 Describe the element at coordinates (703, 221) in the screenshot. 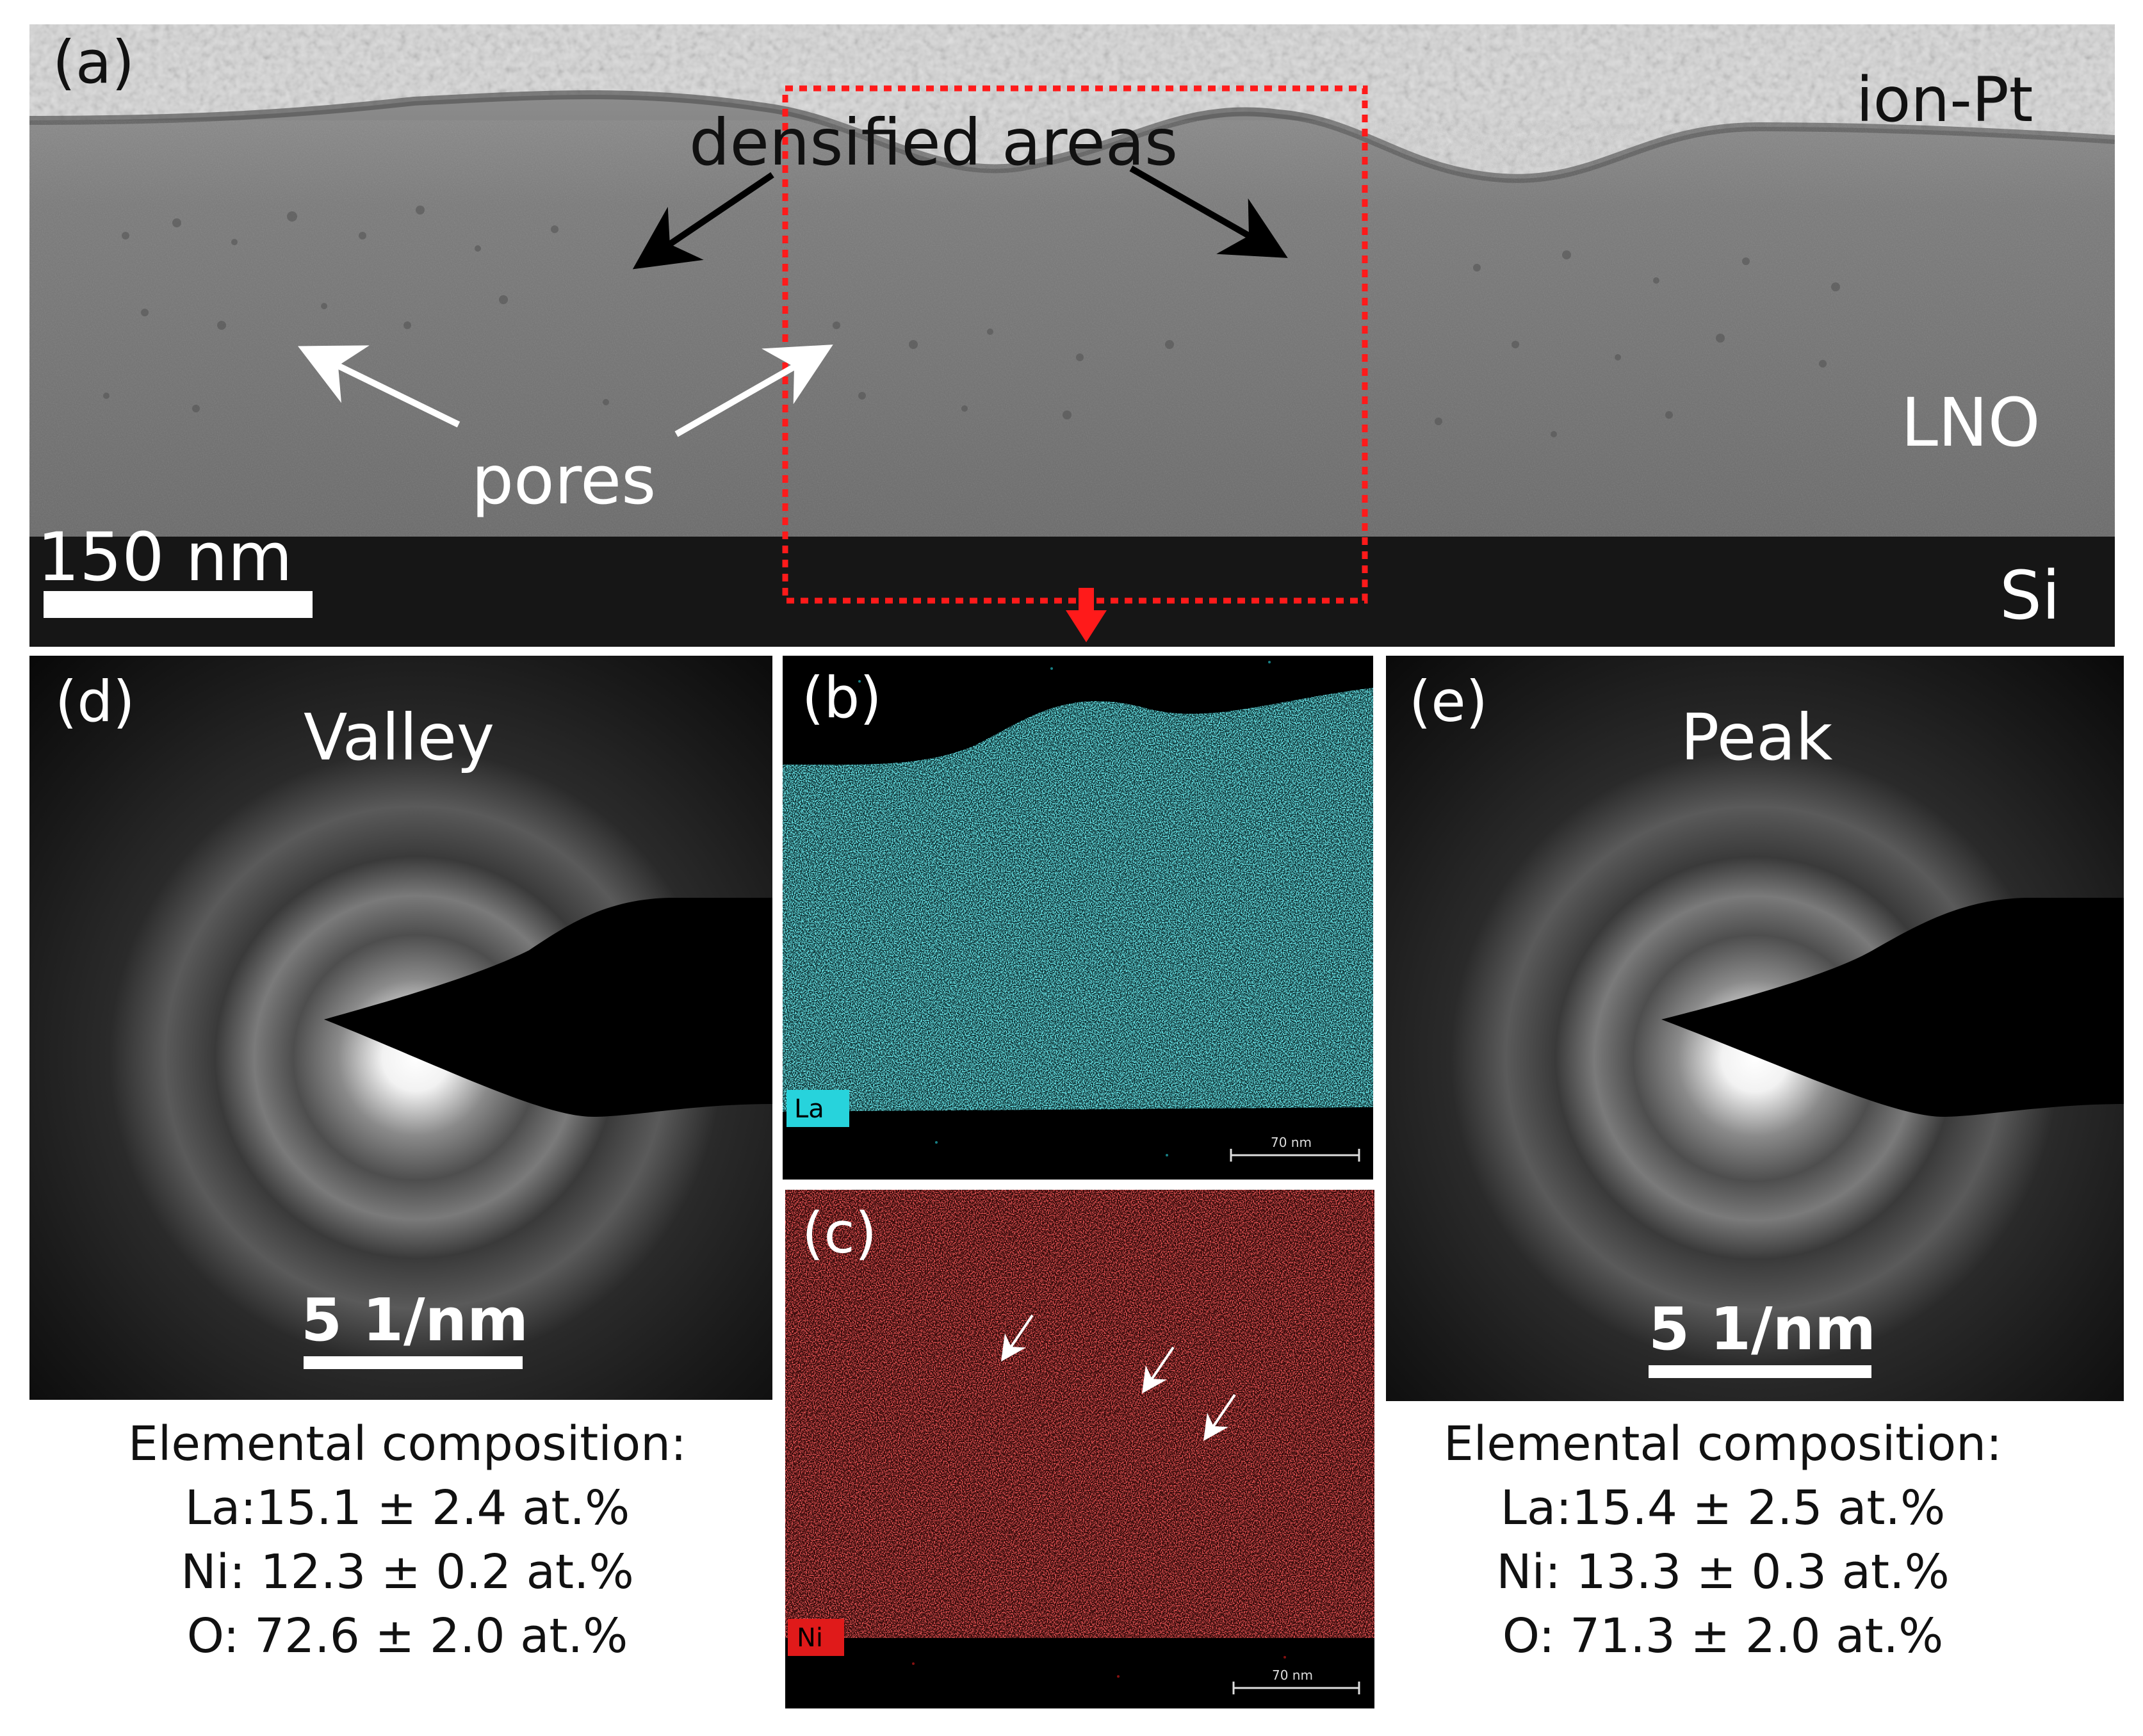

I see `densified-arrow-left` at that location.